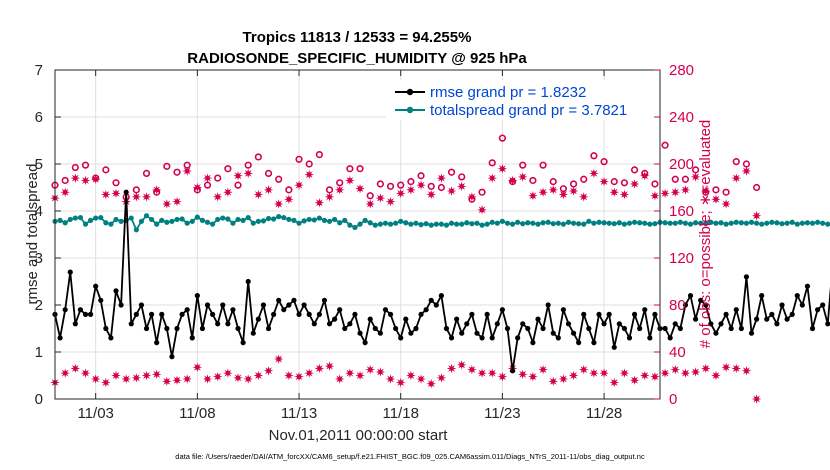 This screenshot has width=830, height=470. Describe the element at coordinates (508, 92) in the screenshot. I see `legend-rmse-label: rmse grand pr = 1.8232` at that location.